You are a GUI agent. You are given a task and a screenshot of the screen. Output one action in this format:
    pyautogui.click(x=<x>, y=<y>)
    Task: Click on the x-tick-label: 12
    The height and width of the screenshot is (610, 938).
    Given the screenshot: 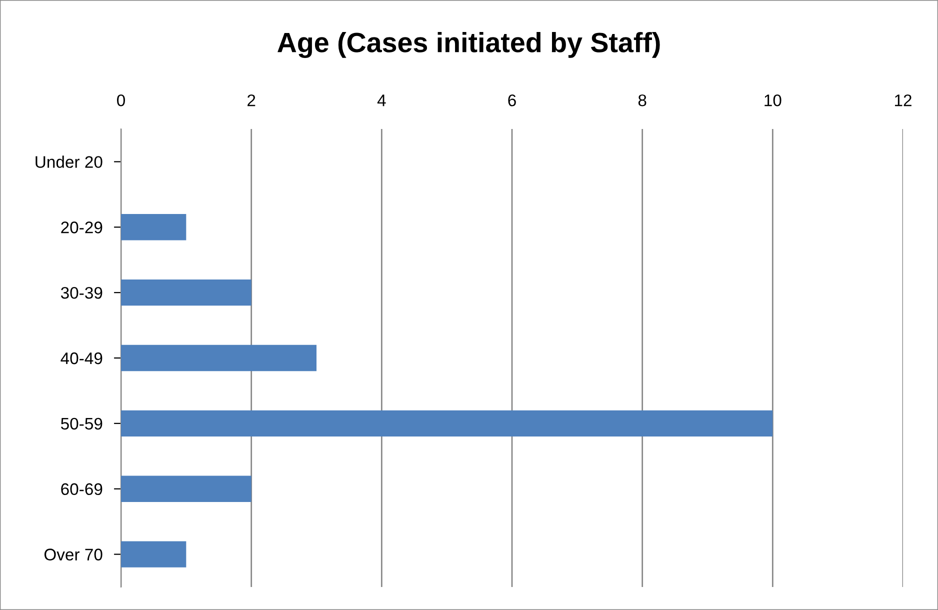 What is the action you would take?
    pyautogui.click(x=903, y=100)
    